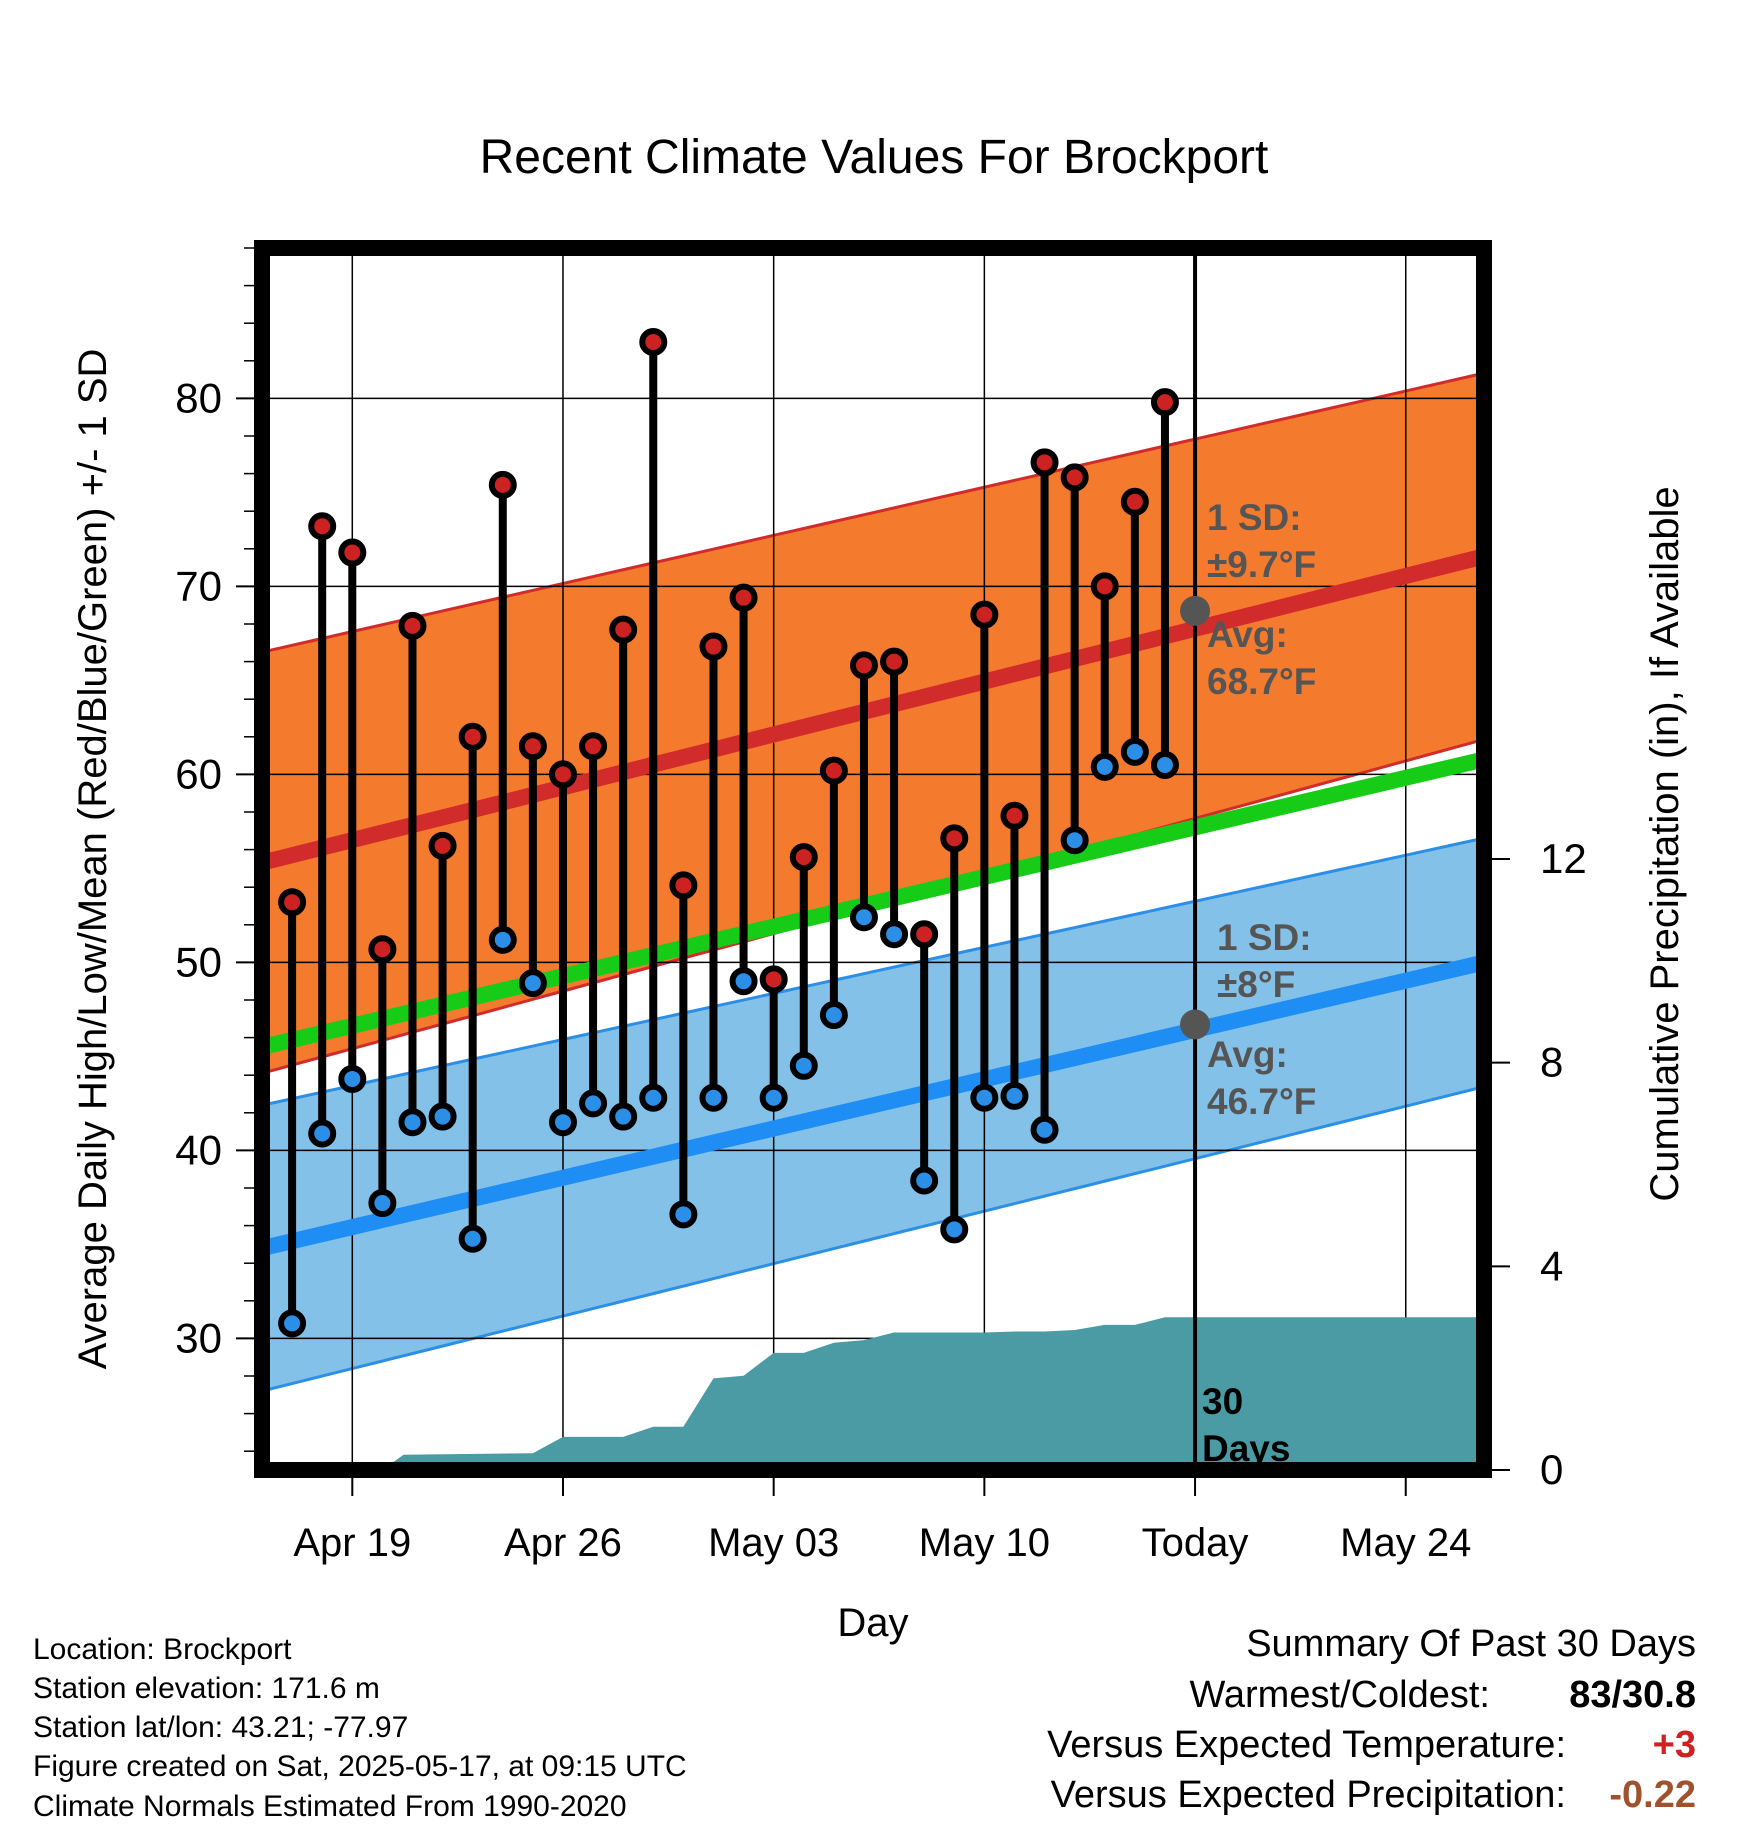  I want to click on y2-tick-label: 4, so click(1551, 1265).